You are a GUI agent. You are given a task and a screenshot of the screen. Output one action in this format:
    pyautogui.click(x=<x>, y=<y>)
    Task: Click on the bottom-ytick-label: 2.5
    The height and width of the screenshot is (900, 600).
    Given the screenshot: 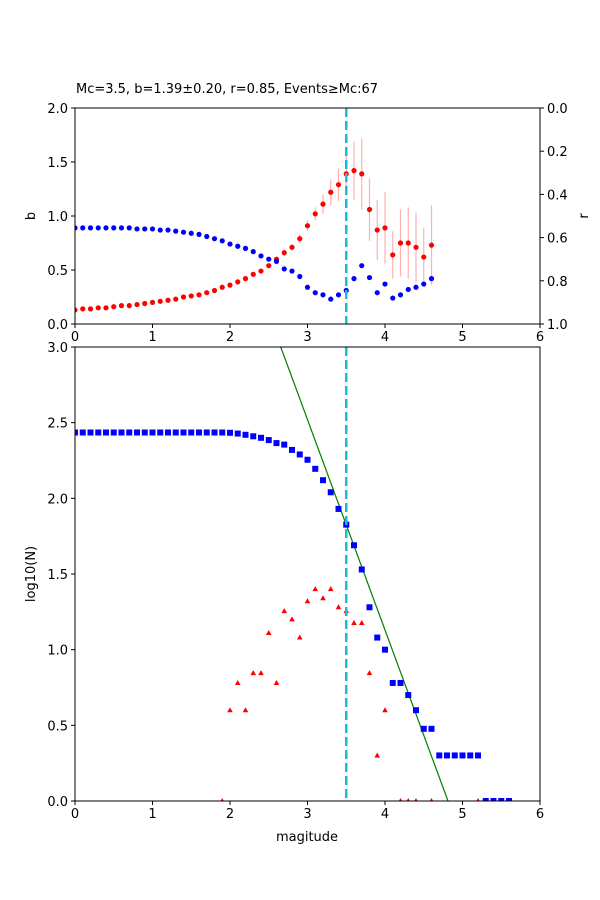 What is the action you would take?
    pyautogui.click(x=57, y=424)
    